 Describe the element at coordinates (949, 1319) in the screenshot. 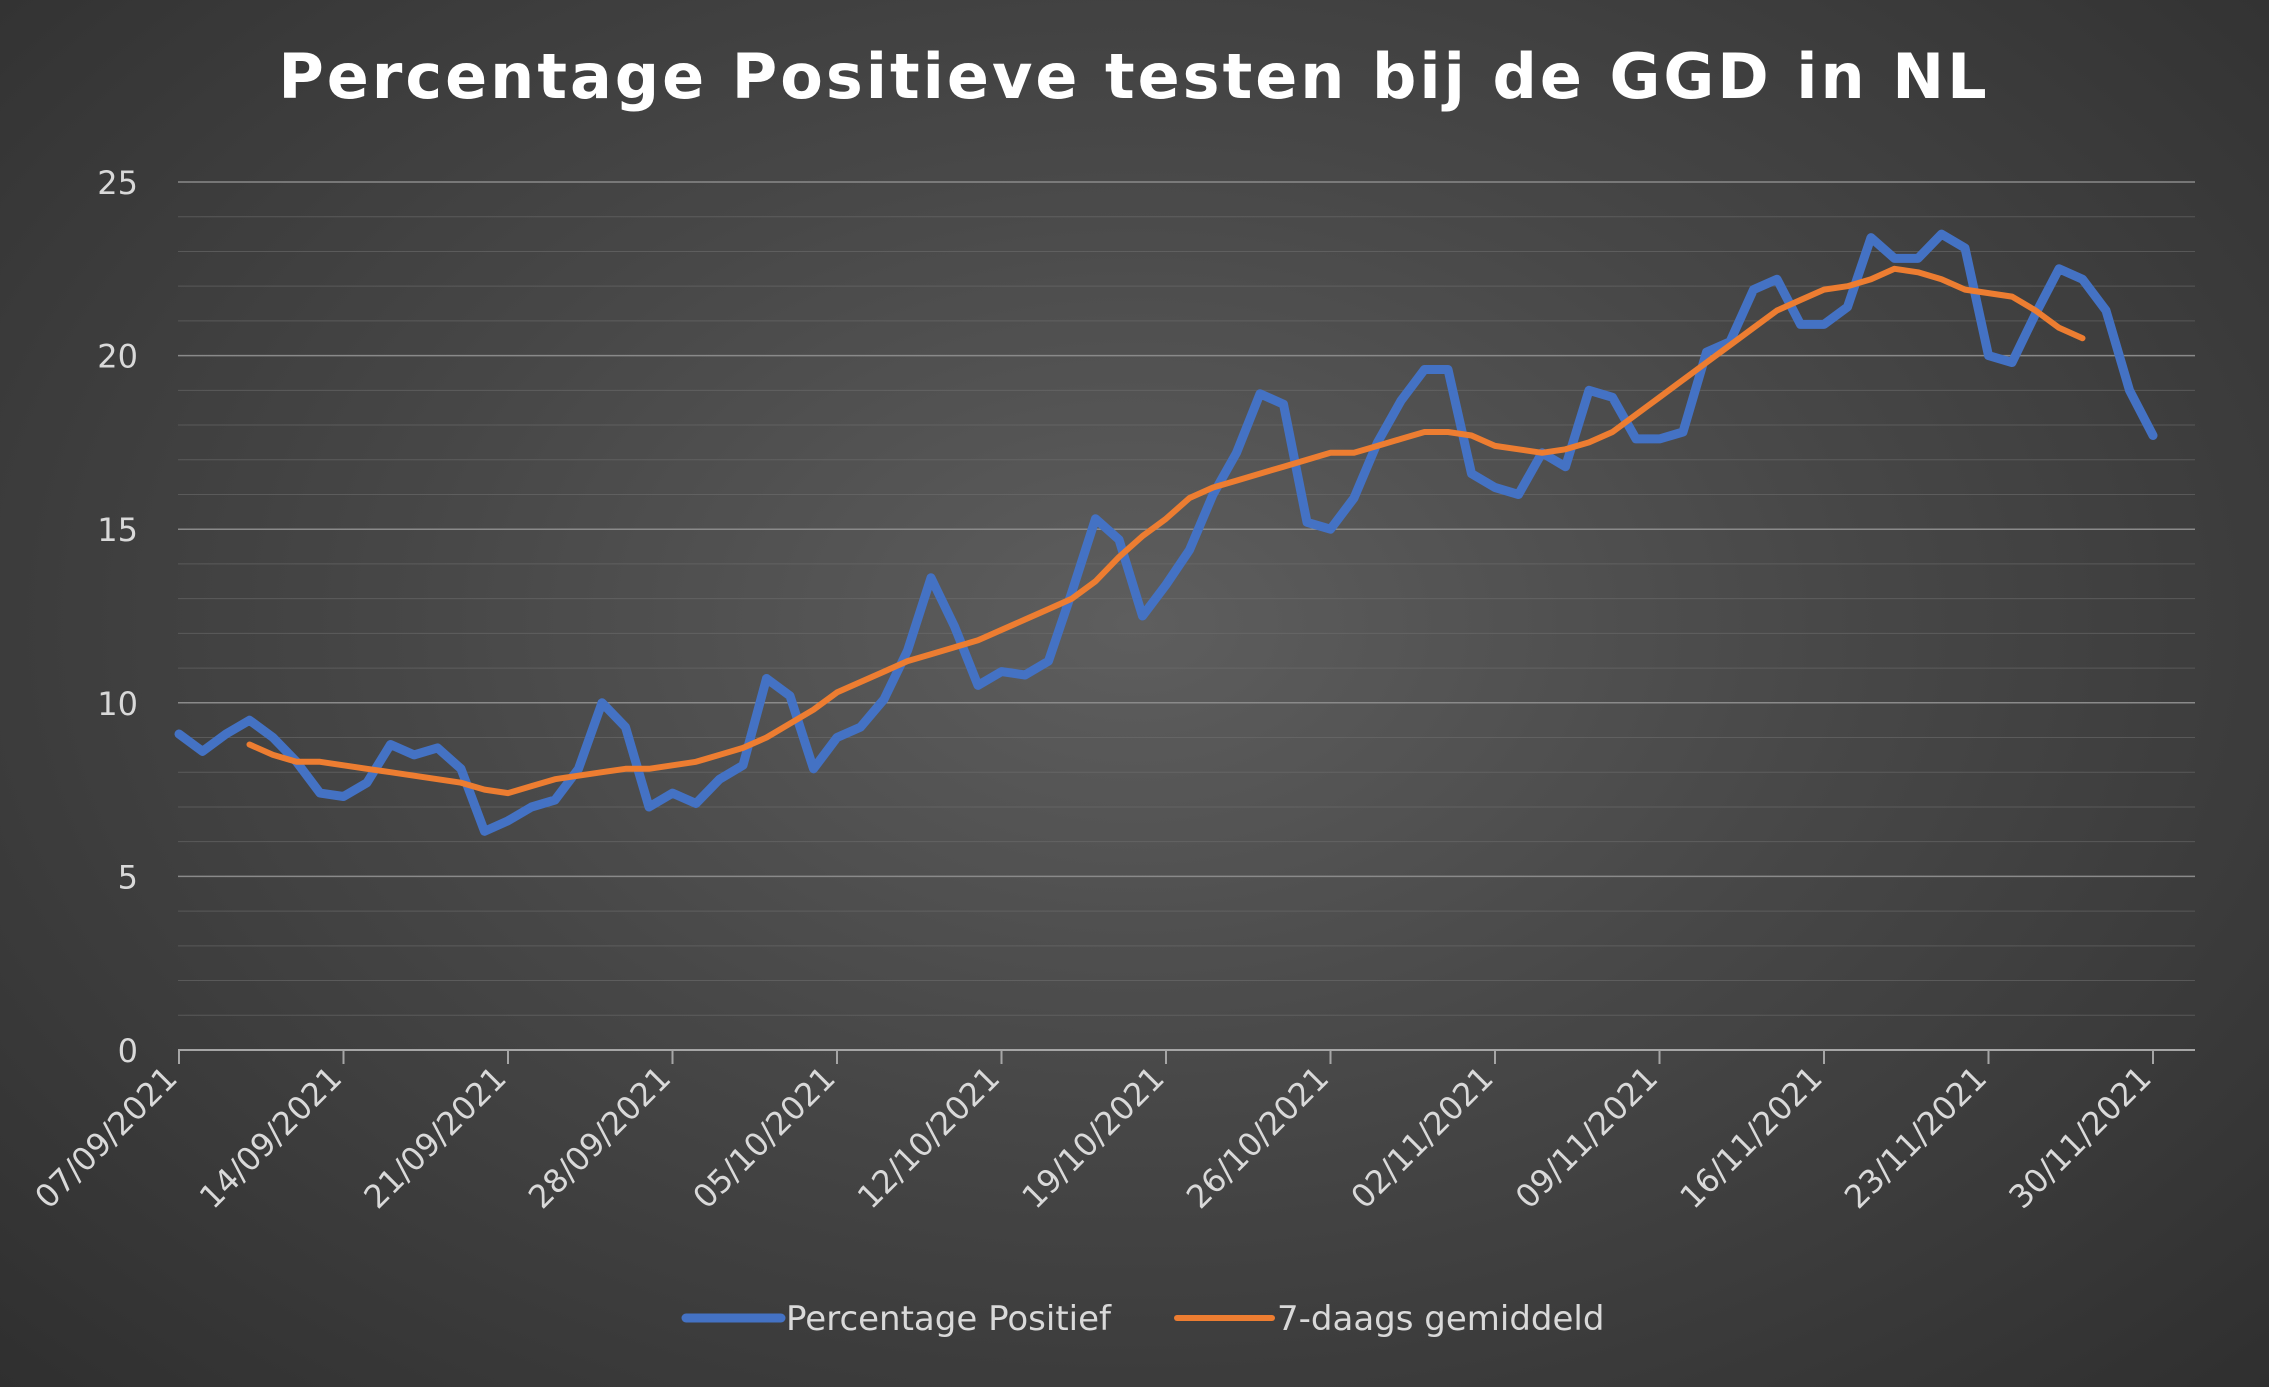

I see `legend-label: Percentage Positief` at that location.